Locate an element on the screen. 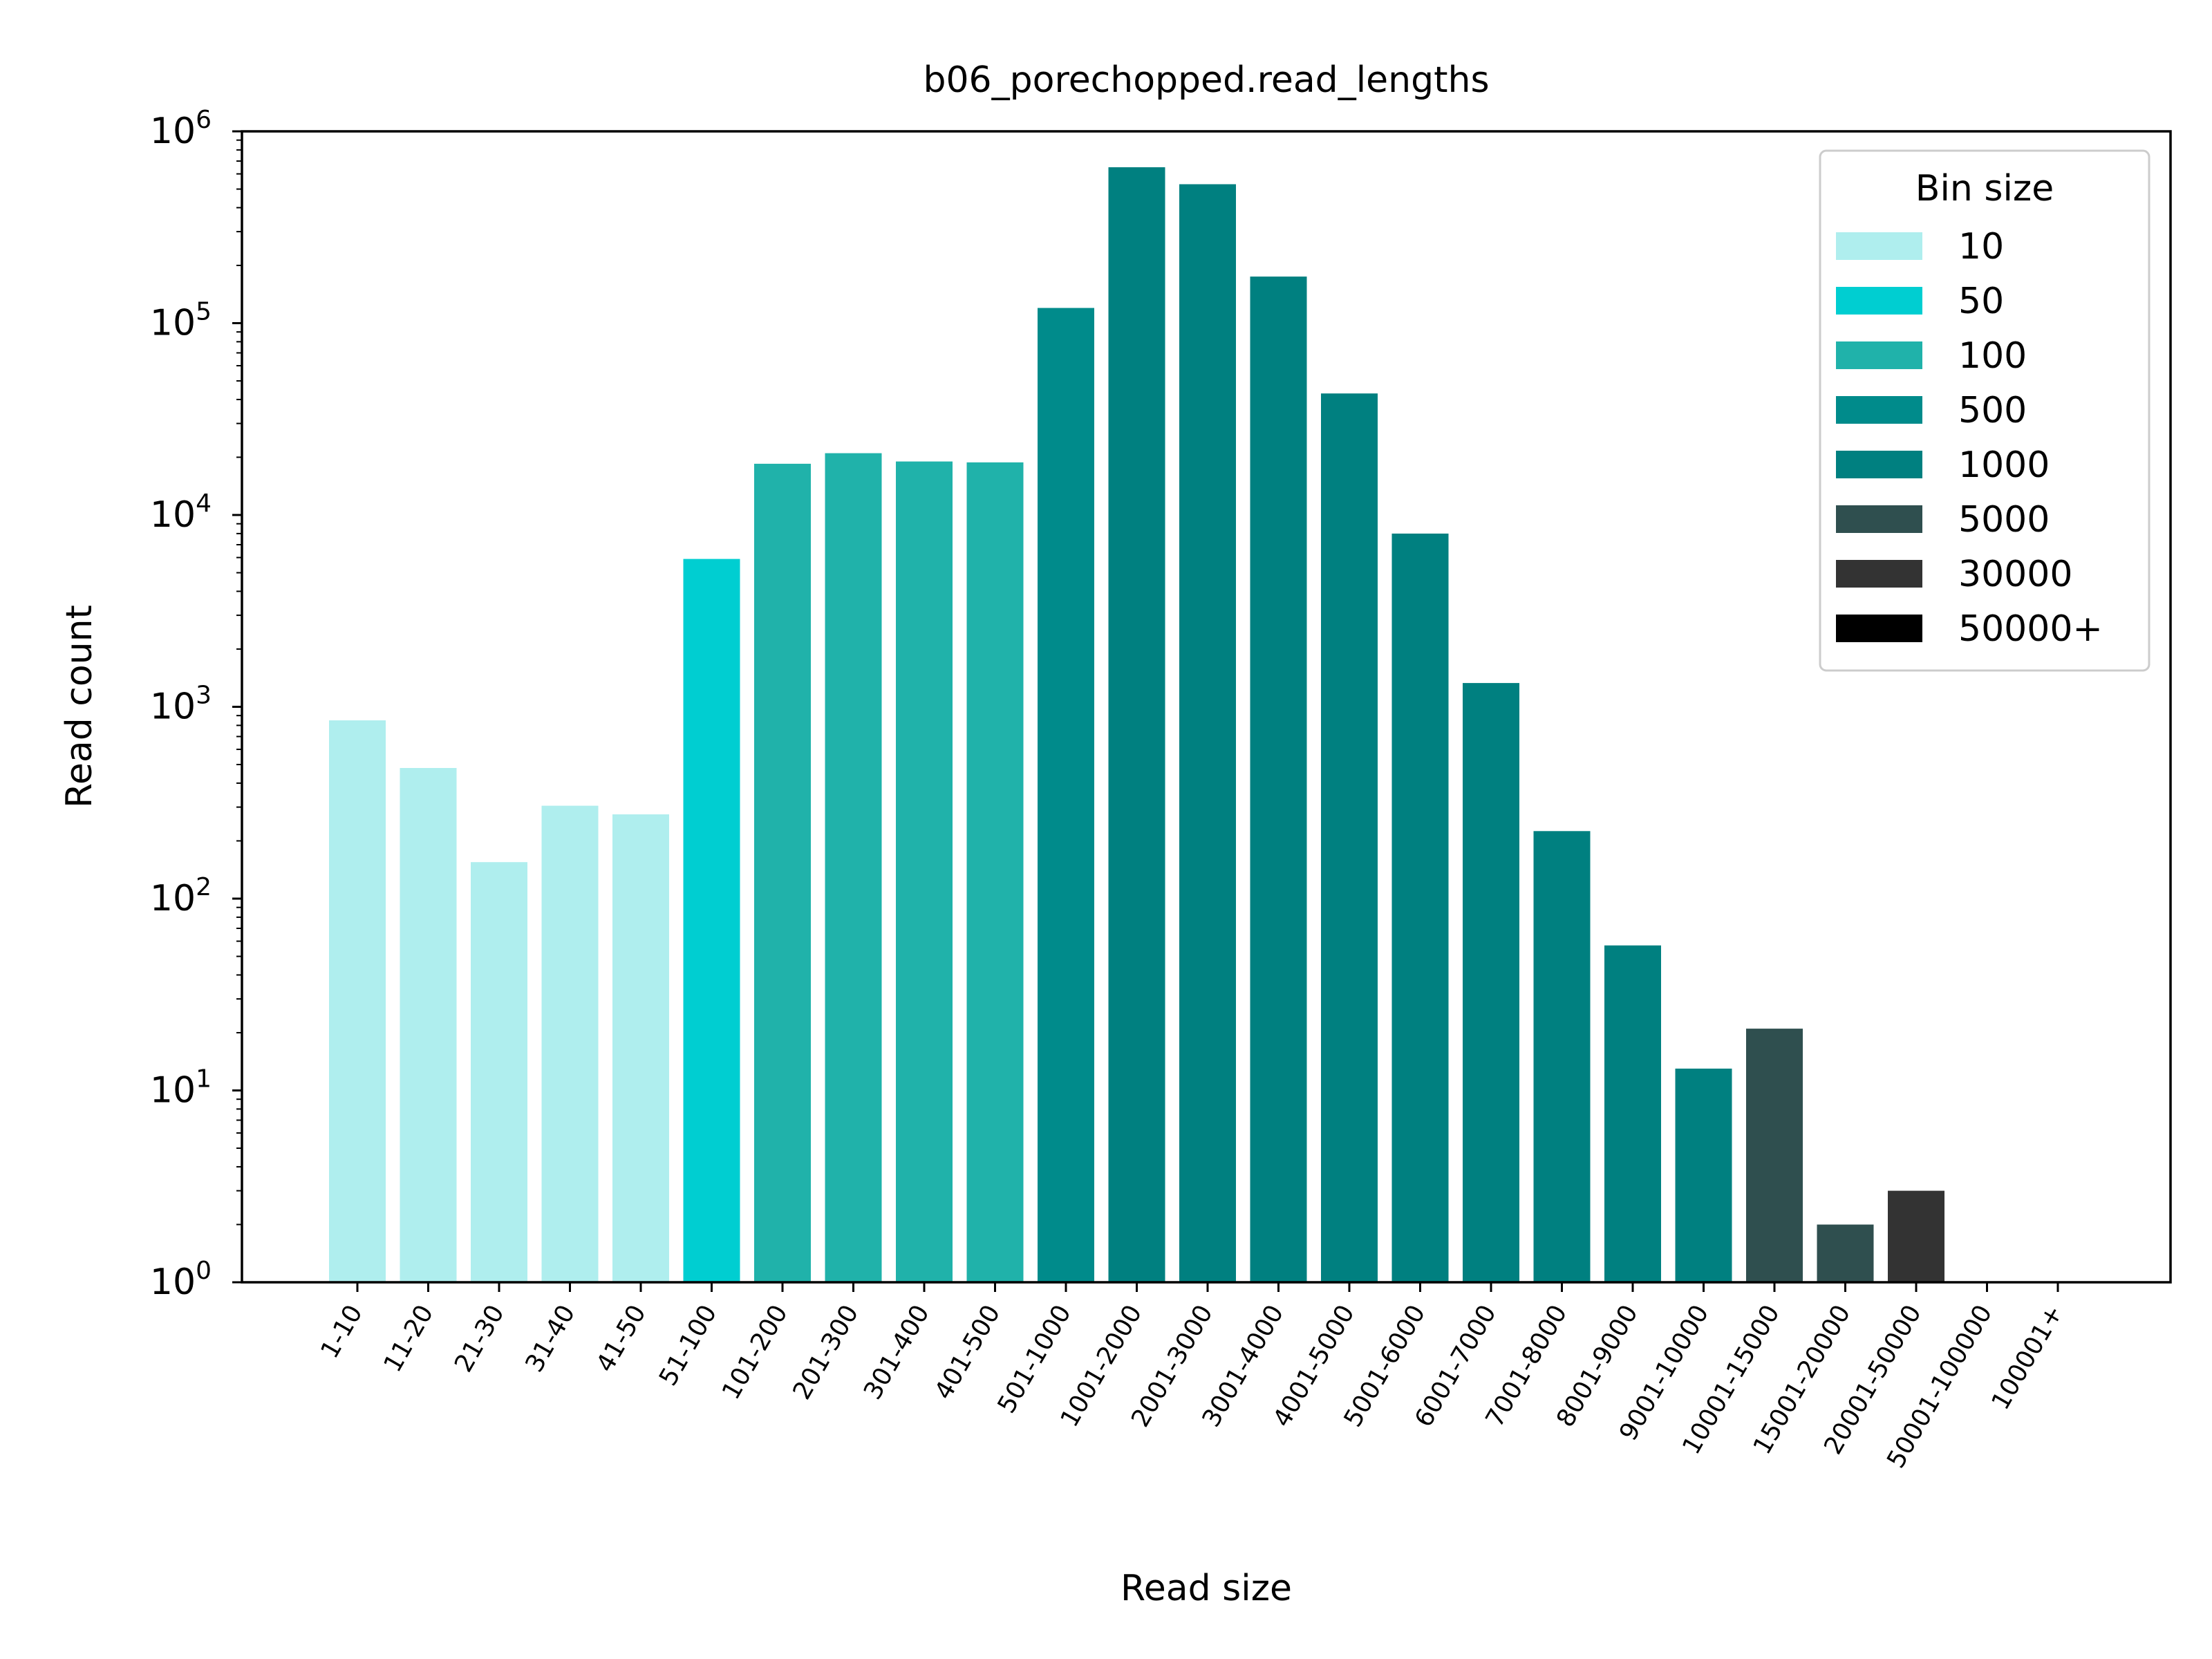 The image size is (2212, 1659). x-axis-label: Read size is located at coordinates (1206, 1588).